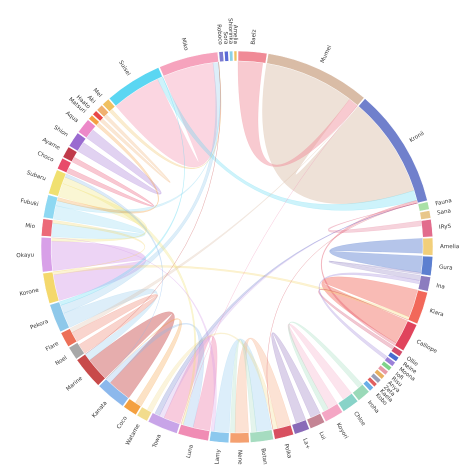  I want to click on node-label-mumei: Mumei, so click(327, 54).